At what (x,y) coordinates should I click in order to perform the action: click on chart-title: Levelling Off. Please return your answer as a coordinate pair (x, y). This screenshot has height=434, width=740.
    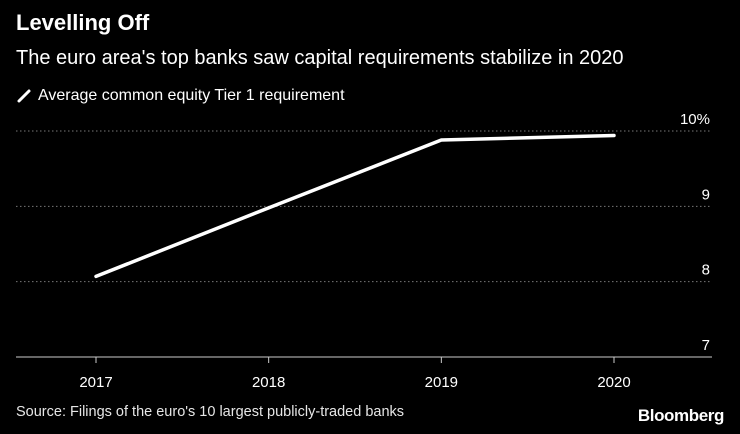
    Looking at the image, I should click on (83, 22).